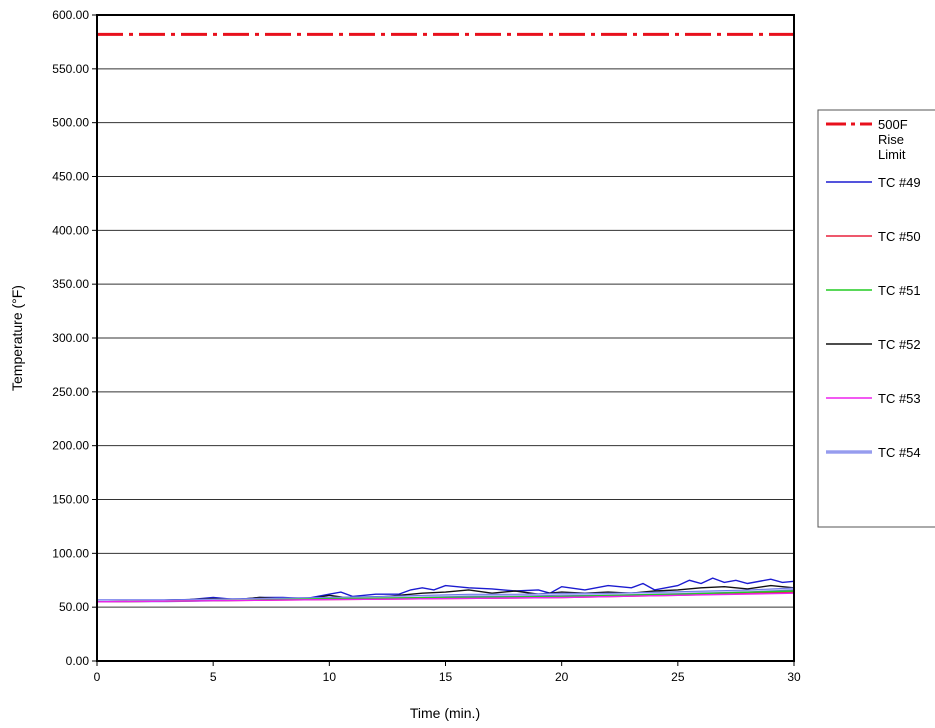  What do you see at coordinates (899, 182) in the screenshot?
I see `legend-label: TC #49` at bounding box center [899, 182].